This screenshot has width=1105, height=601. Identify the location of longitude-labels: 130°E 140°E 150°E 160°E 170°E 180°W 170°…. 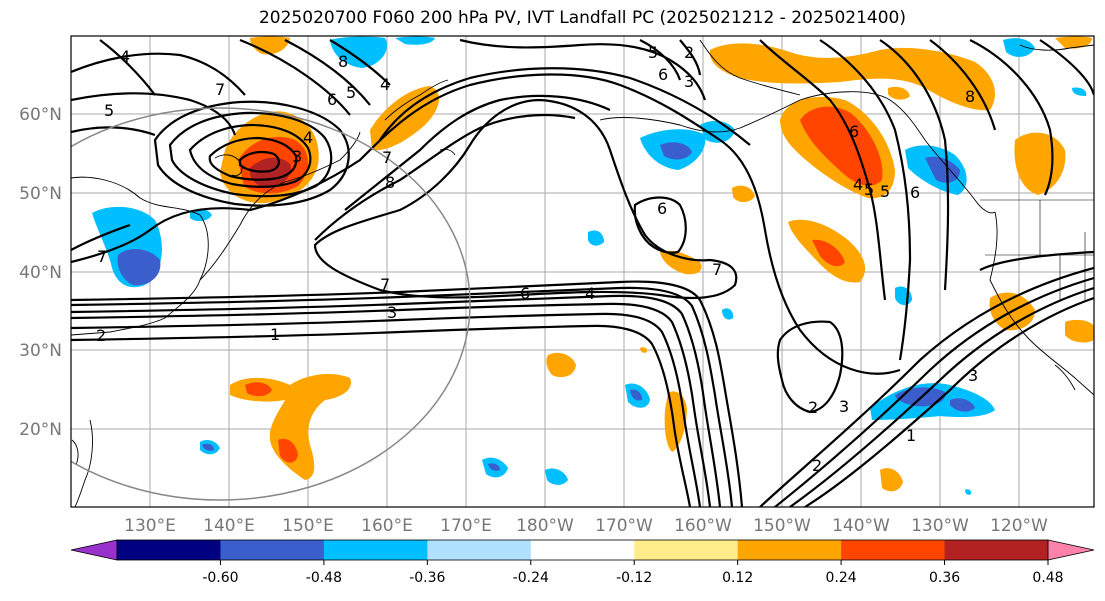
(586, 526).